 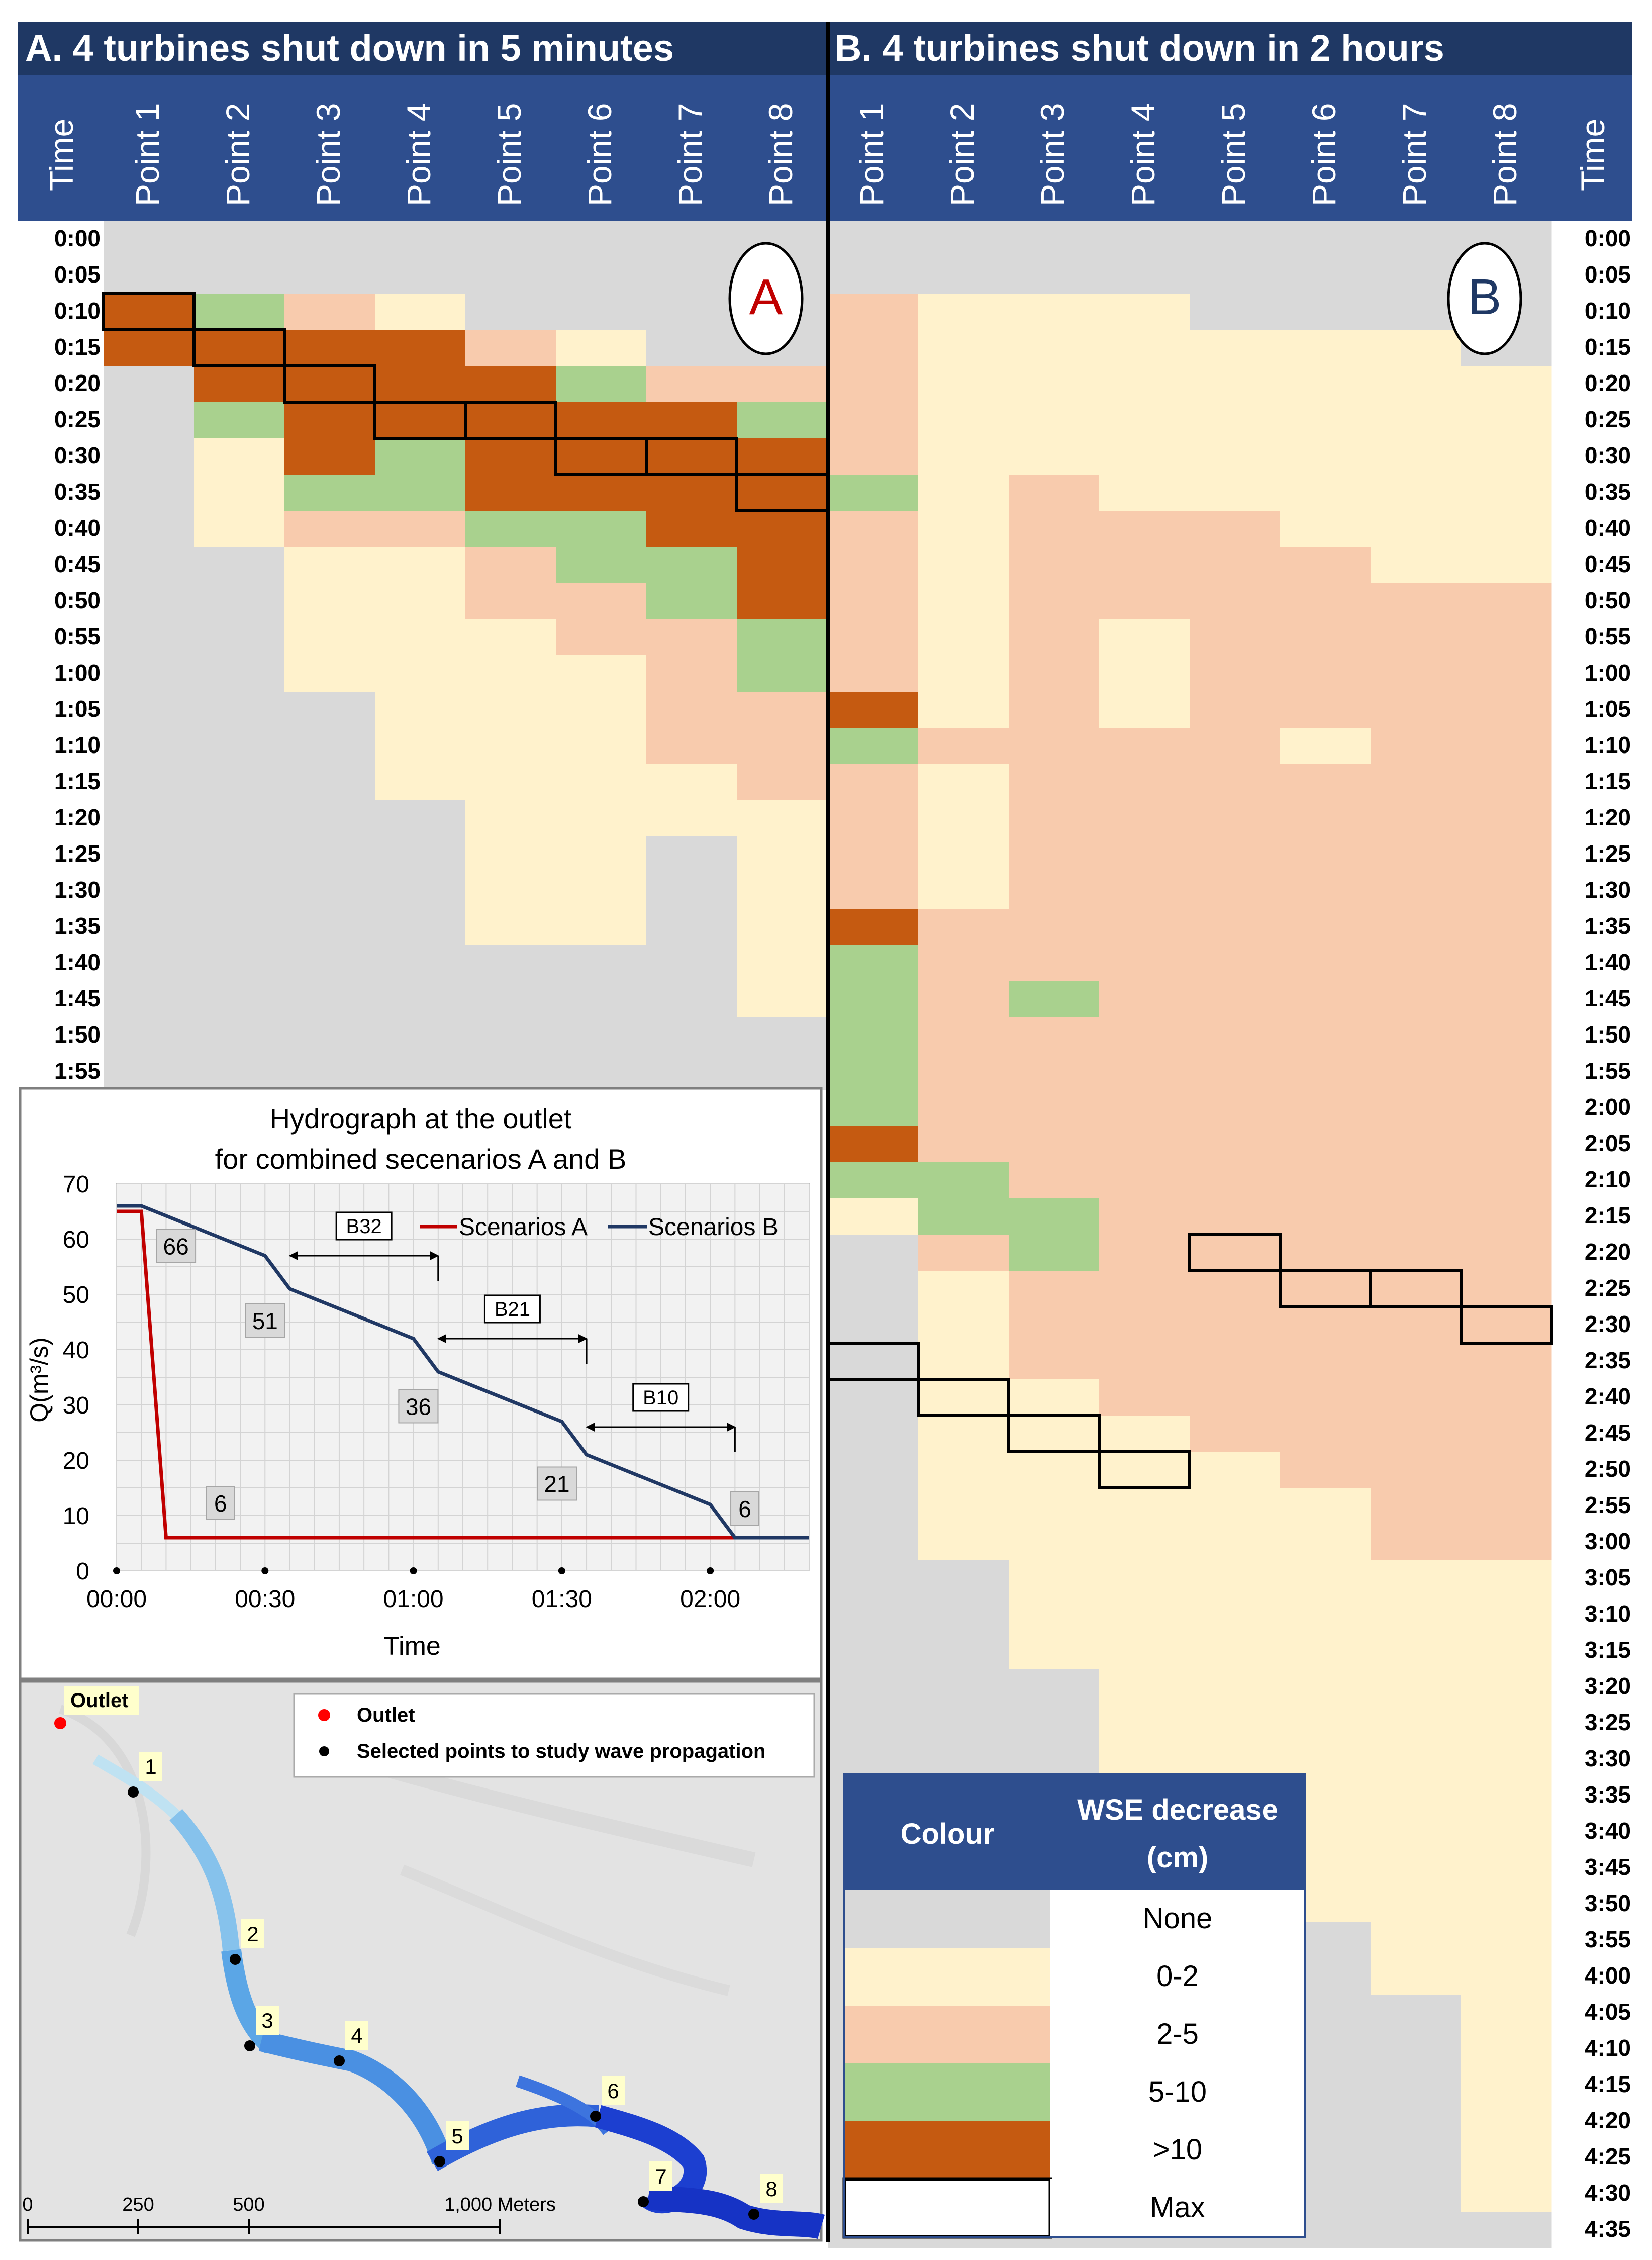 What do you see at coordinates (77, 998) in the screenshot?
I see `time-label: 1:45` at bounding box center [77, 998].